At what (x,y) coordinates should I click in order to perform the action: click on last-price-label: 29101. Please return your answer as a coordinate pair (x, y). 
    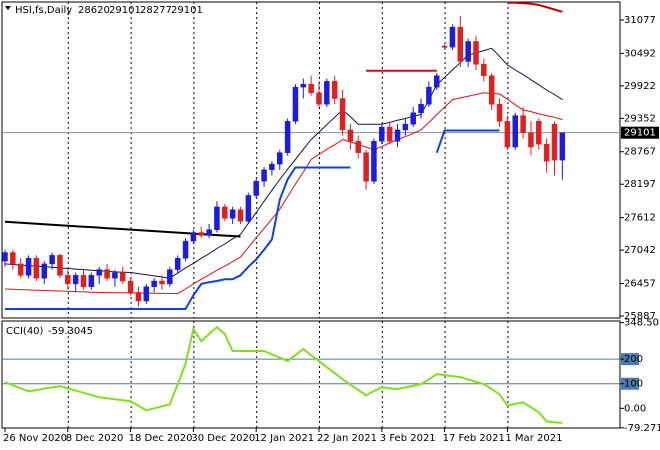
    Looking at the image, I should click on (640, 133).